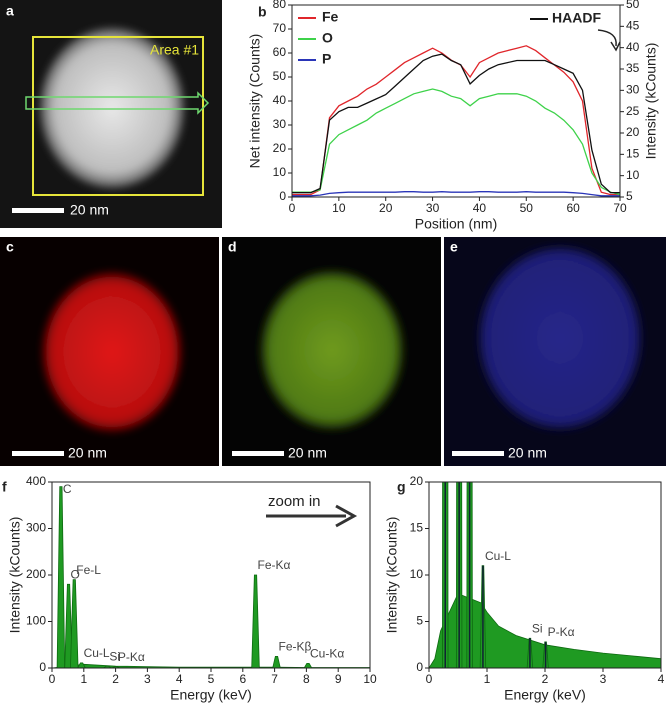 The width and height of the screenshot is (666, 707). What do you see at coordinates (280, 124) in the screenshot?
I see `y-tick-label: 30` at bounding box center [280, 124].